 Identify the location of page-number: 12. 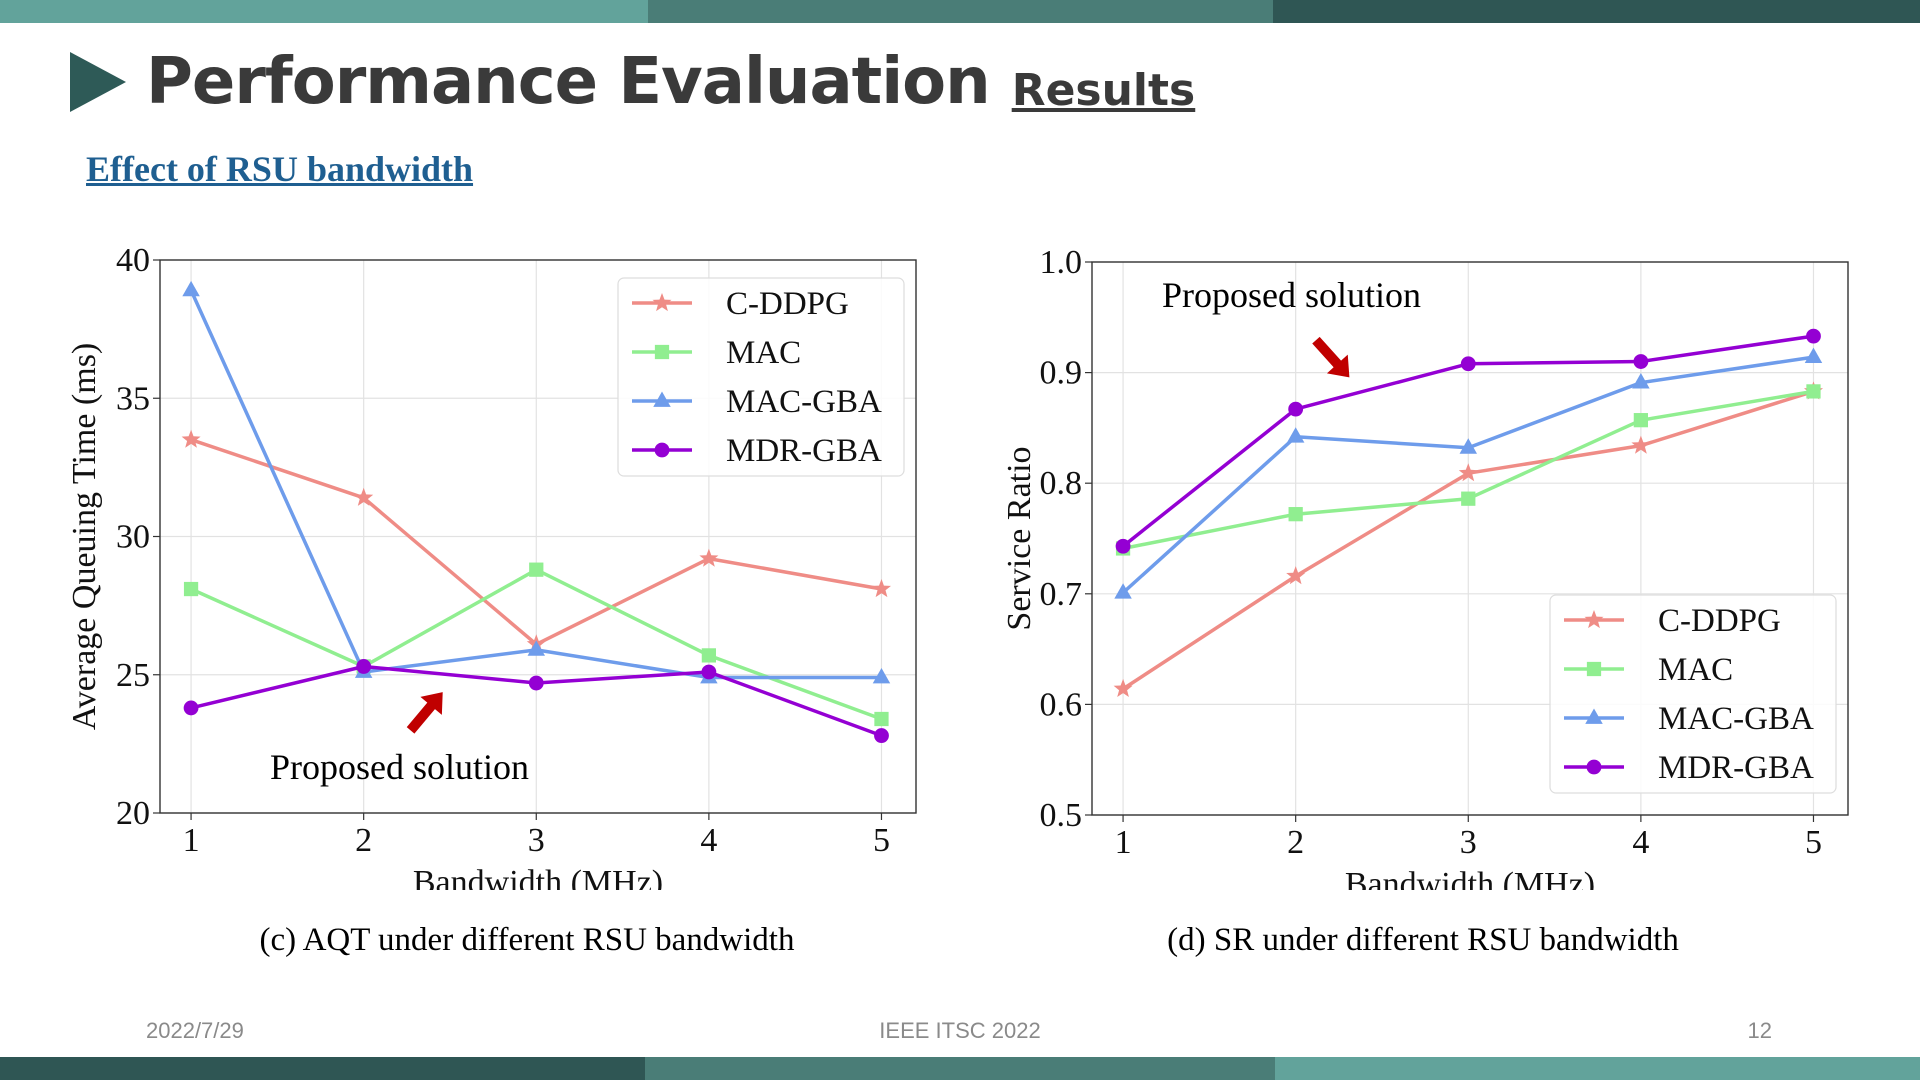
(1759, 1030).